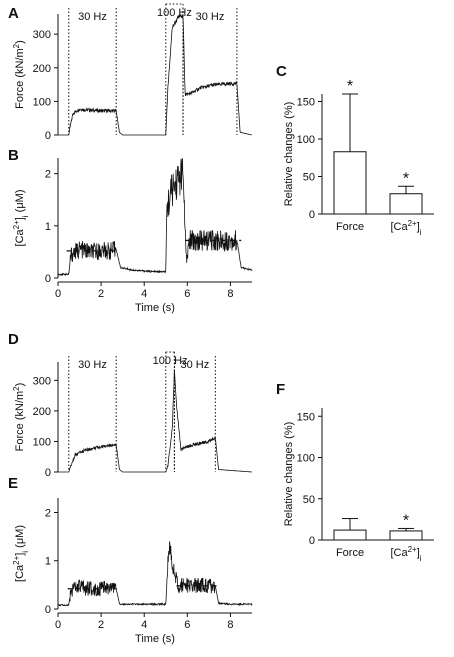 The height and width of the screenshot is (657, 454). I want to click on chart-f-y-axis-label: Relative changes (%), so click(289, 474).